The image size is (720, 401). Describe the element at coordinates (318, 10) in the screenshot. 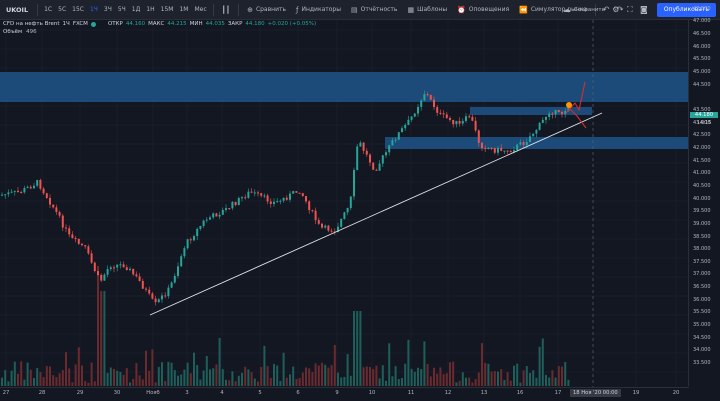

I see `indicators-button: ƒ Индикаторы` at that location.